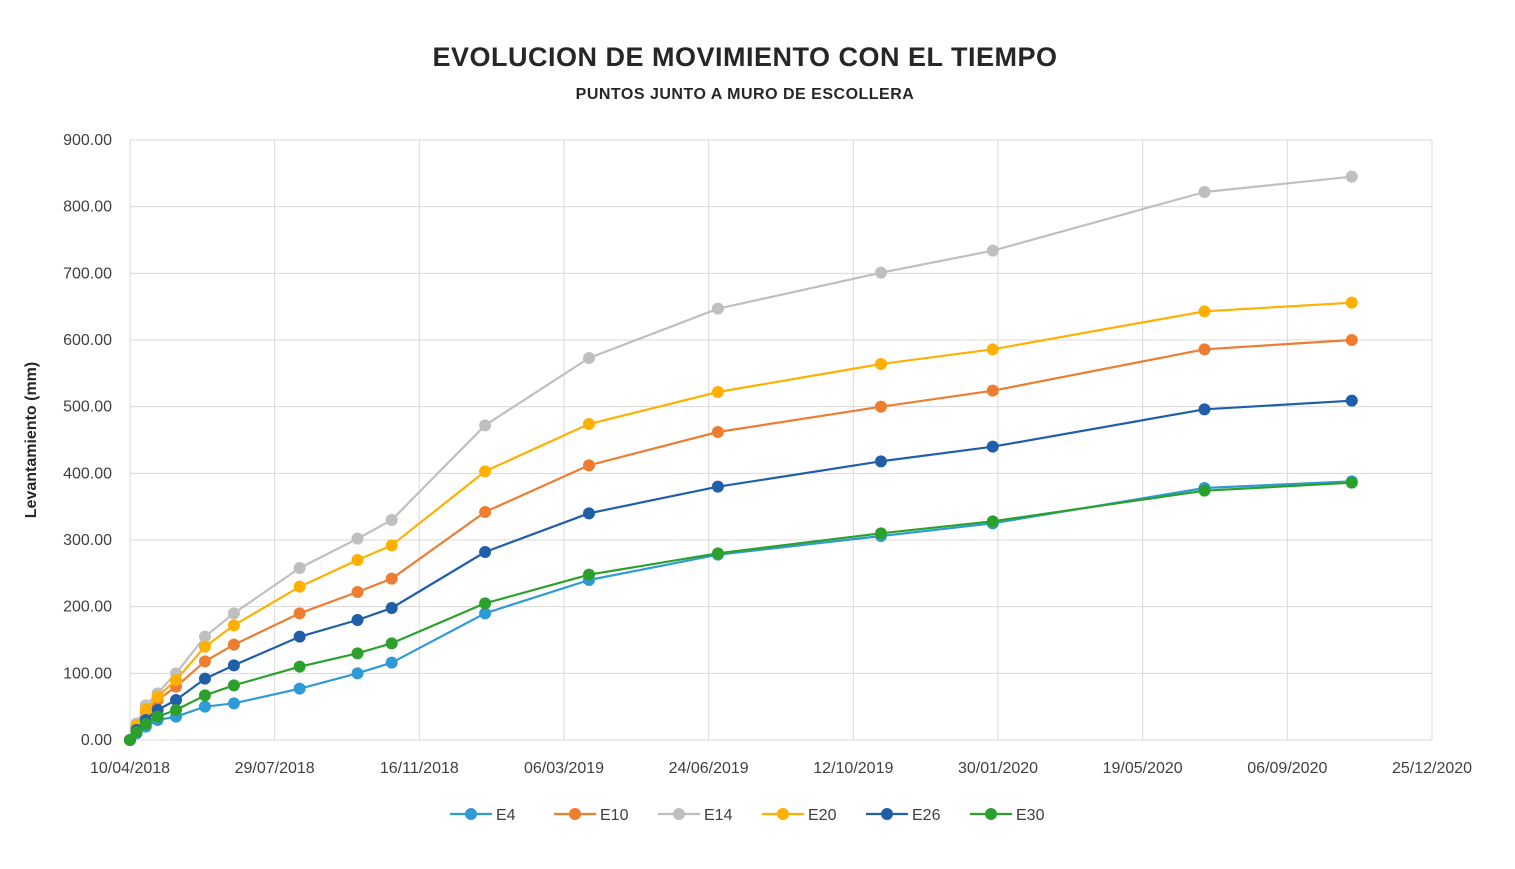 The image size is (1515, 869). Describe the element at coordinates (87, 407) in the screenshot. I see `y-tick-label: 500.00` at that location.